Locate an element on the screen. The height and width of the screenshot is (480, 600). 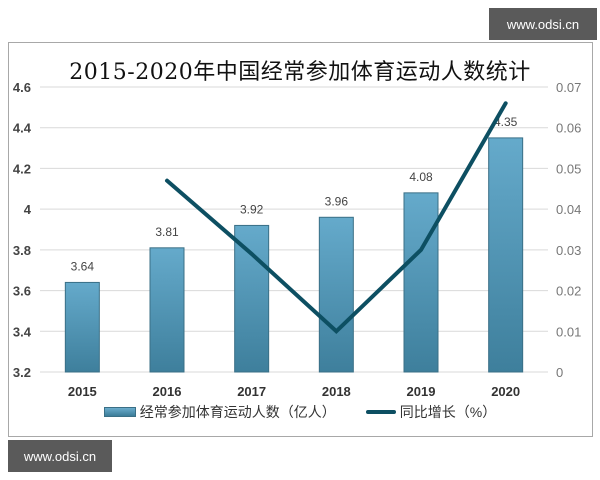
left-axis-tick: 4 is located at coordinates (28, 209).